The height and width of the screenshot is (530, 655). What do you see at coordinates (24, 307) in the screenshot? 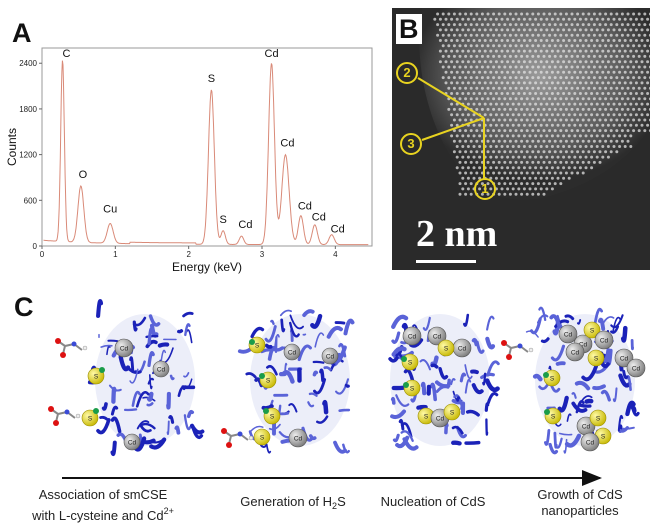
I see `panel-label-c: C` at bounding box center [24, 307].